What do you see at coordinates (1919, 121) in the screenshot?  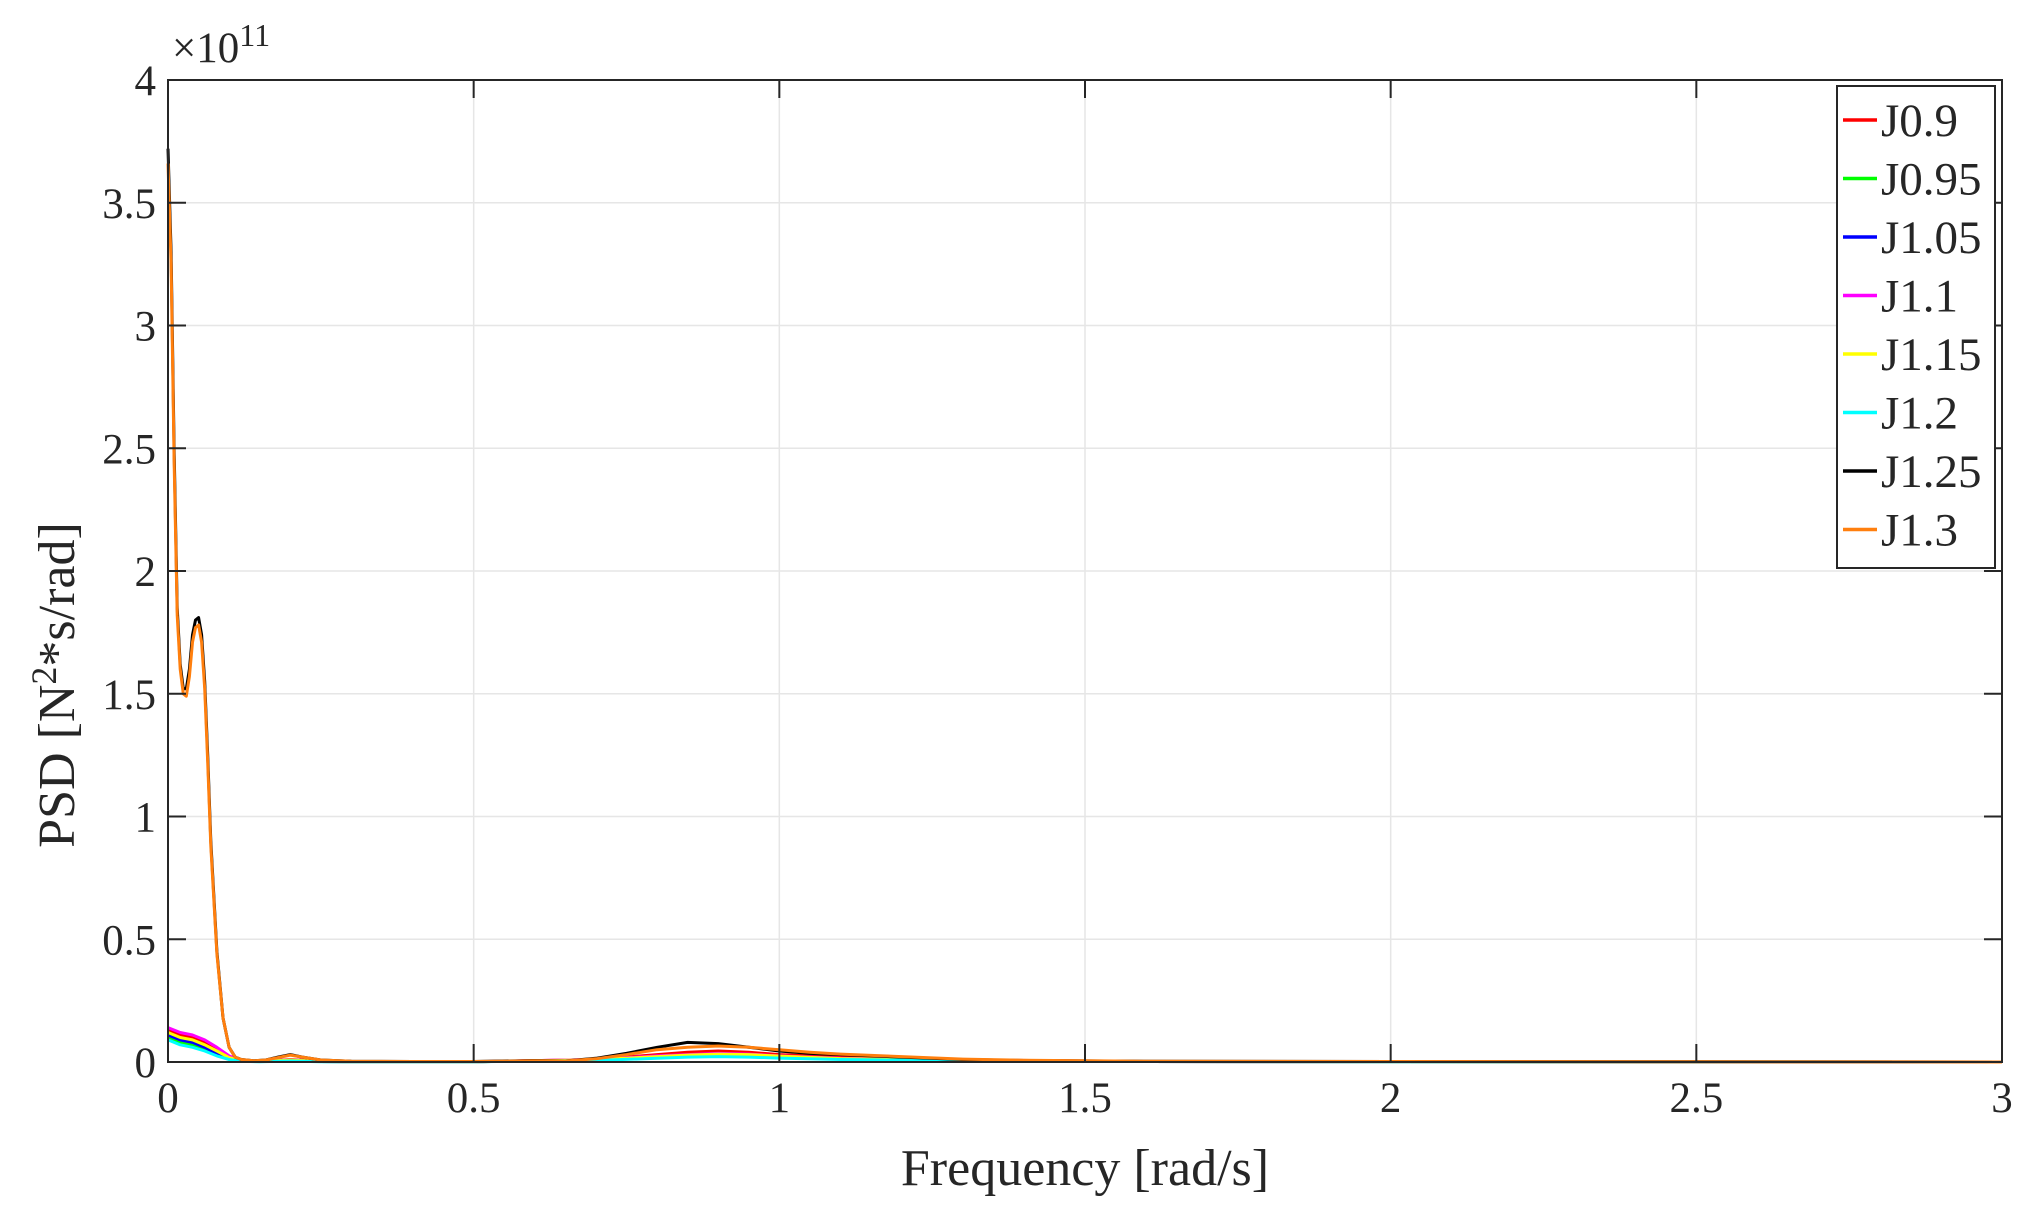 I see `legend-label-J0.9: J0.9` at bounding box center [1919, 121].